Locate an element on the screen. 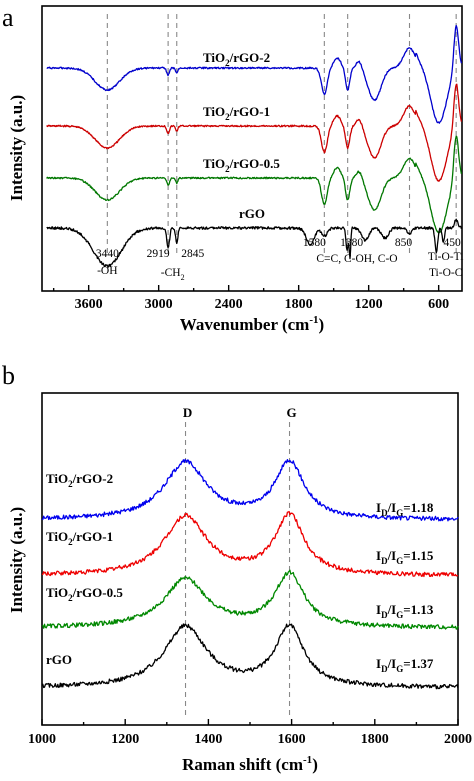  panel-a-x-tick-label: 1200 is located at coordinates (369, 304).